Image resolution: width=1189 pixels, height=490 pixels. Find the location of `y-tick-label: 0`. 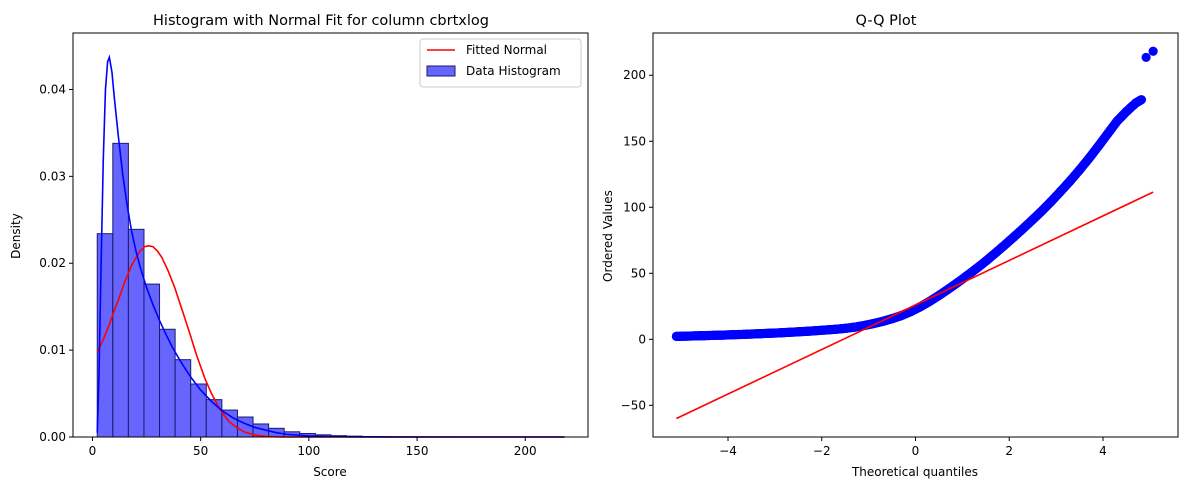

y-tick-label: 0 is located at coordinates (642, 339).